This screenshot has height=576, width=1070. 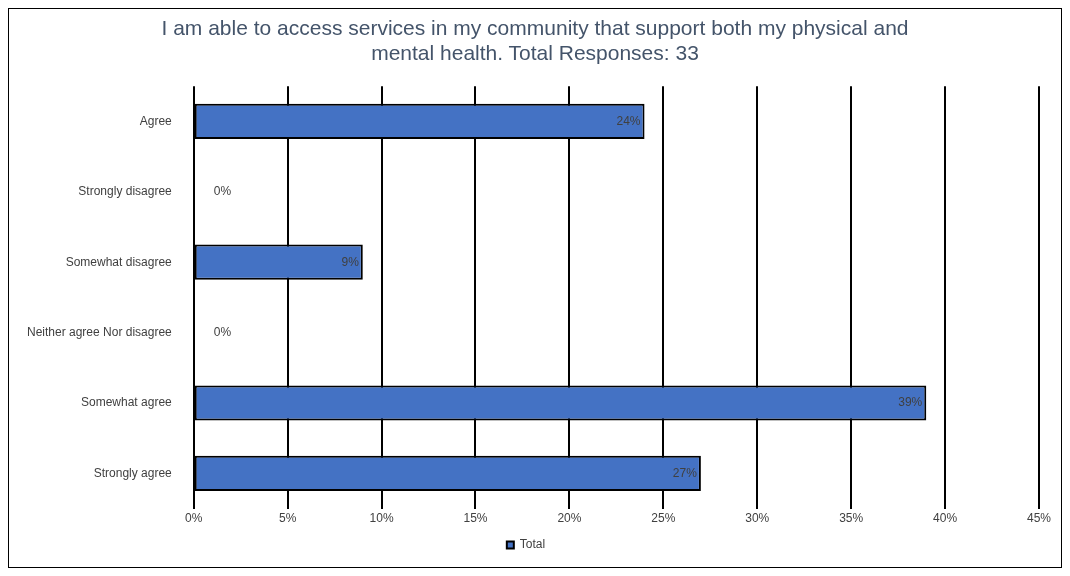 I want to click on y-tick-label: Strongly disagree, so click(x=125, y=191).